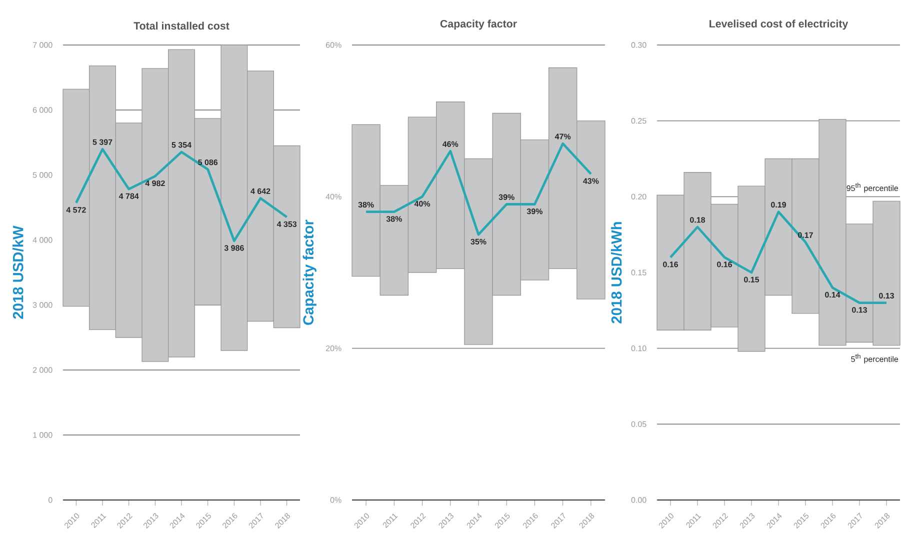 This screenshot has width=901, height=536. Describe the element at coordinates (478, 241) in the screenshot. I see `data-label: 35%` at that location.